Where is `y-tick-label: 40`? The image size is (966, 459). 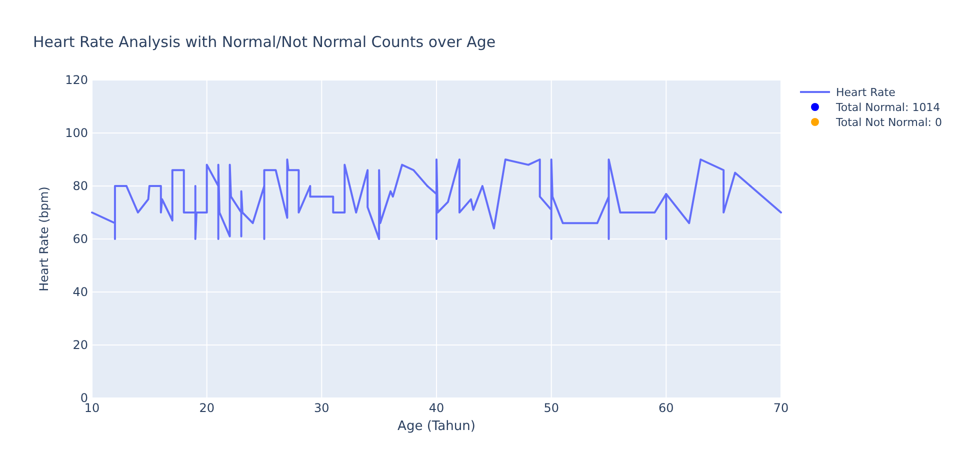 y-tick-label: 40 is located at coordinates (80, 292).